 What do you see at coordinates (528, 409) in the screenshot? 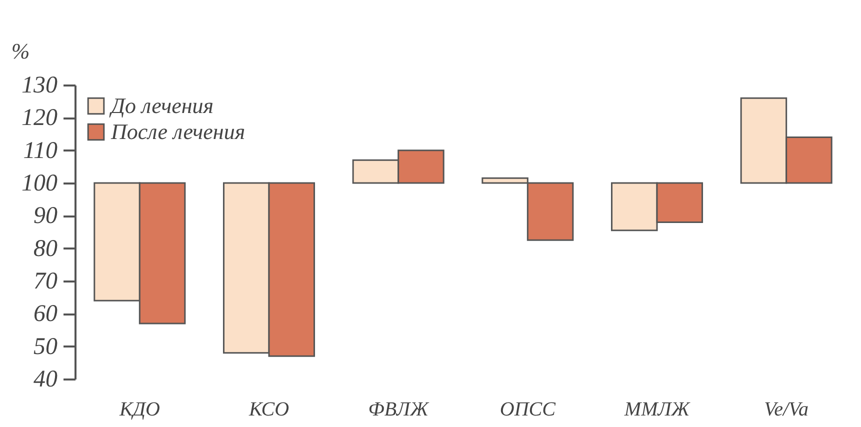
I see `x-tick-label: ОПСС` at bounding box center [528, 409].